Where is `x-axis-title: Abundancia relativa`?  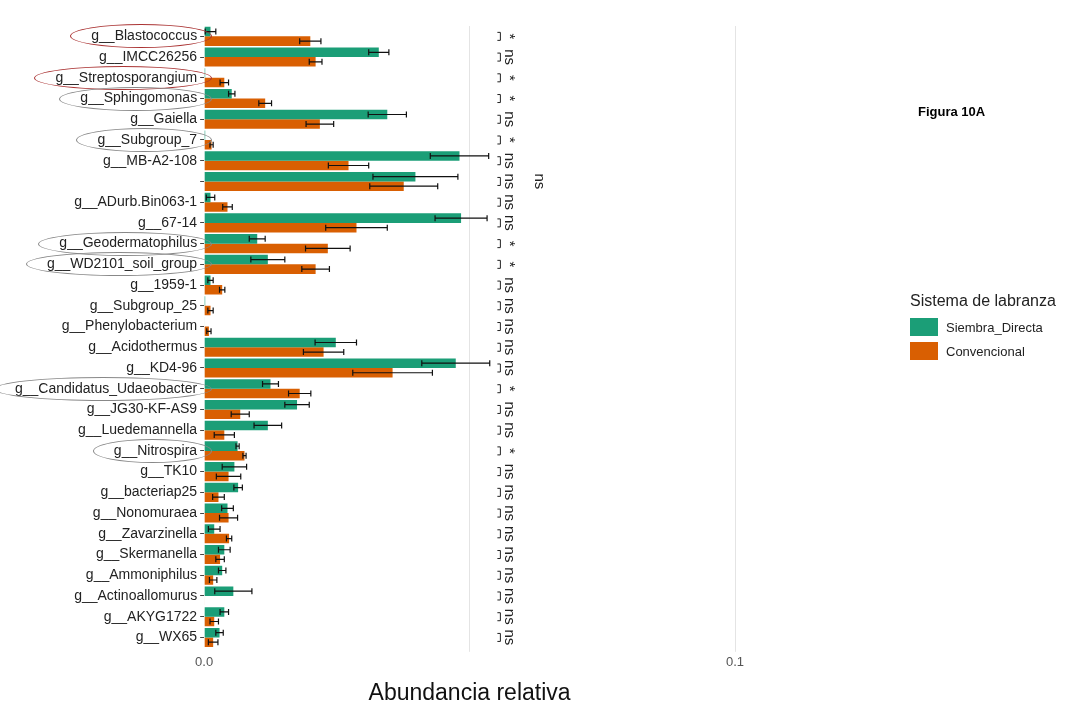
x-axis-title: Abundancia relativa is located at coordinates (469, 691).